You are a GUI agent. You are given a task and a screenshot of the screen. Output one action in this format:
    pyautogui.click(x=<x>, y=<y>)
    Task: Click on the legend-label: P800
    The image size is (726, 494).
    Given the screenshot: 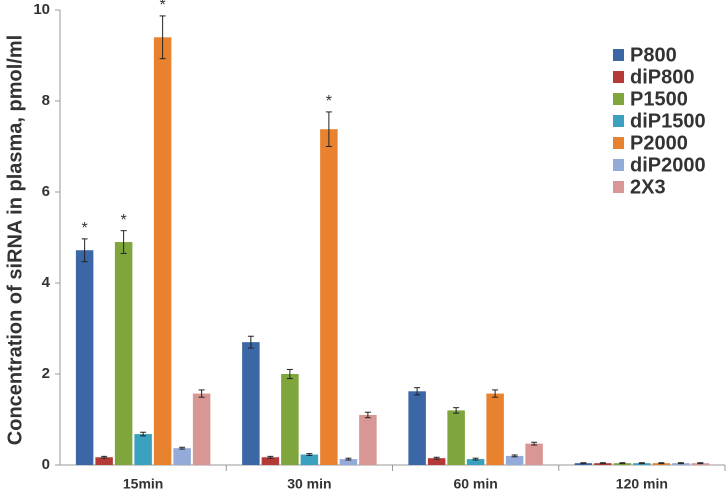 What is the action you would take?
    pyautogui.click(x=653, y=55)
    